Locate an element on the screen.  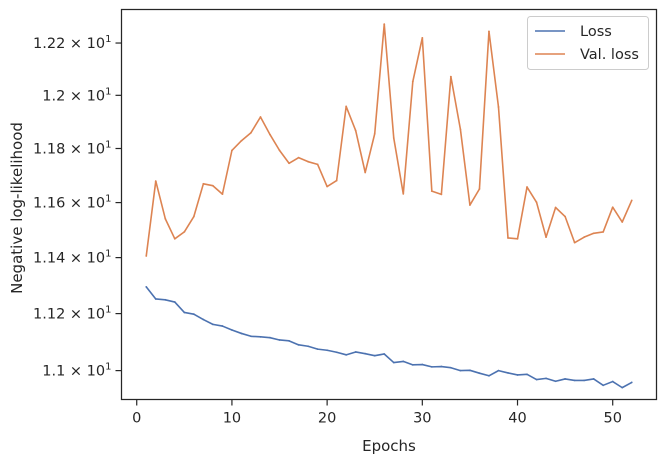
x-axis-label: Epochs is located at coordinates (389, 446).